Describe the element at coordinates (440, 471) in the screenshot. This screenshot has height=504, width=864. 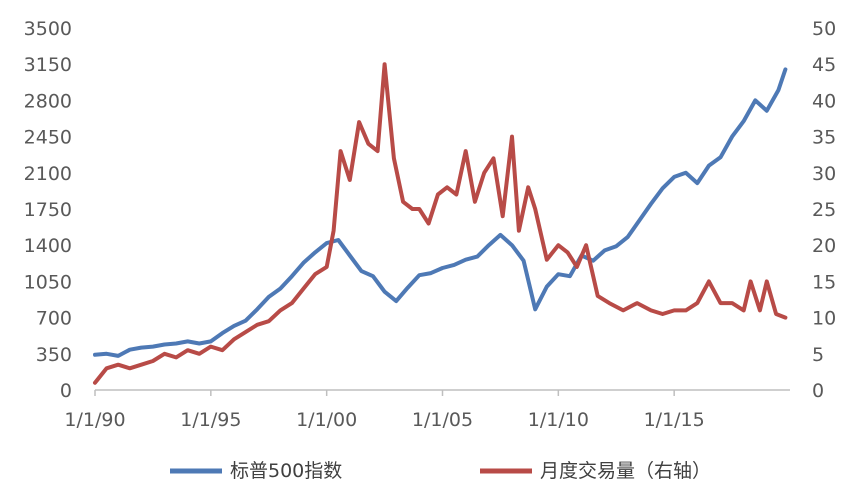
I see `legend: 标普500指数 月度交易量（右轴）` at that location.